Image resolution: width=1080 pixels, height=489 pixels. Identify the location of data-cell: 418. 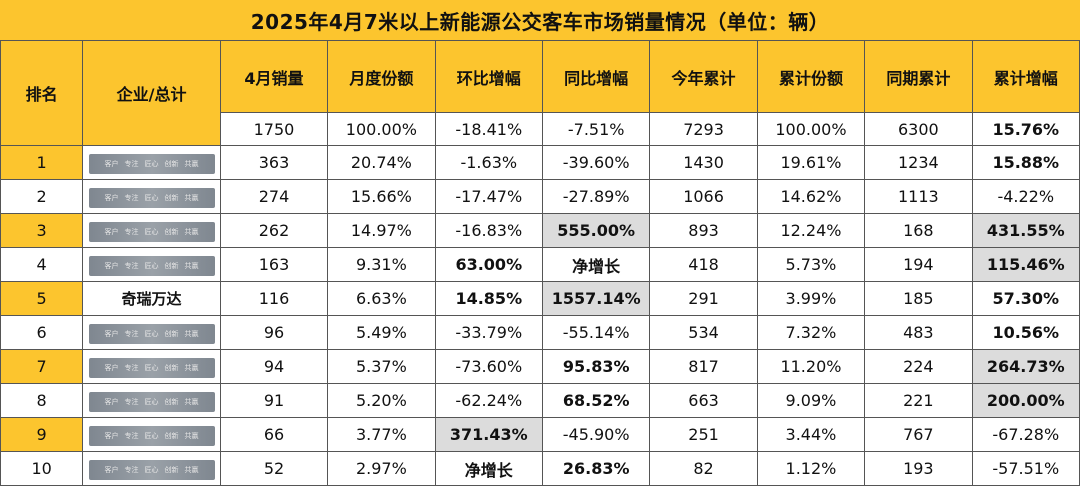
(703, 264).